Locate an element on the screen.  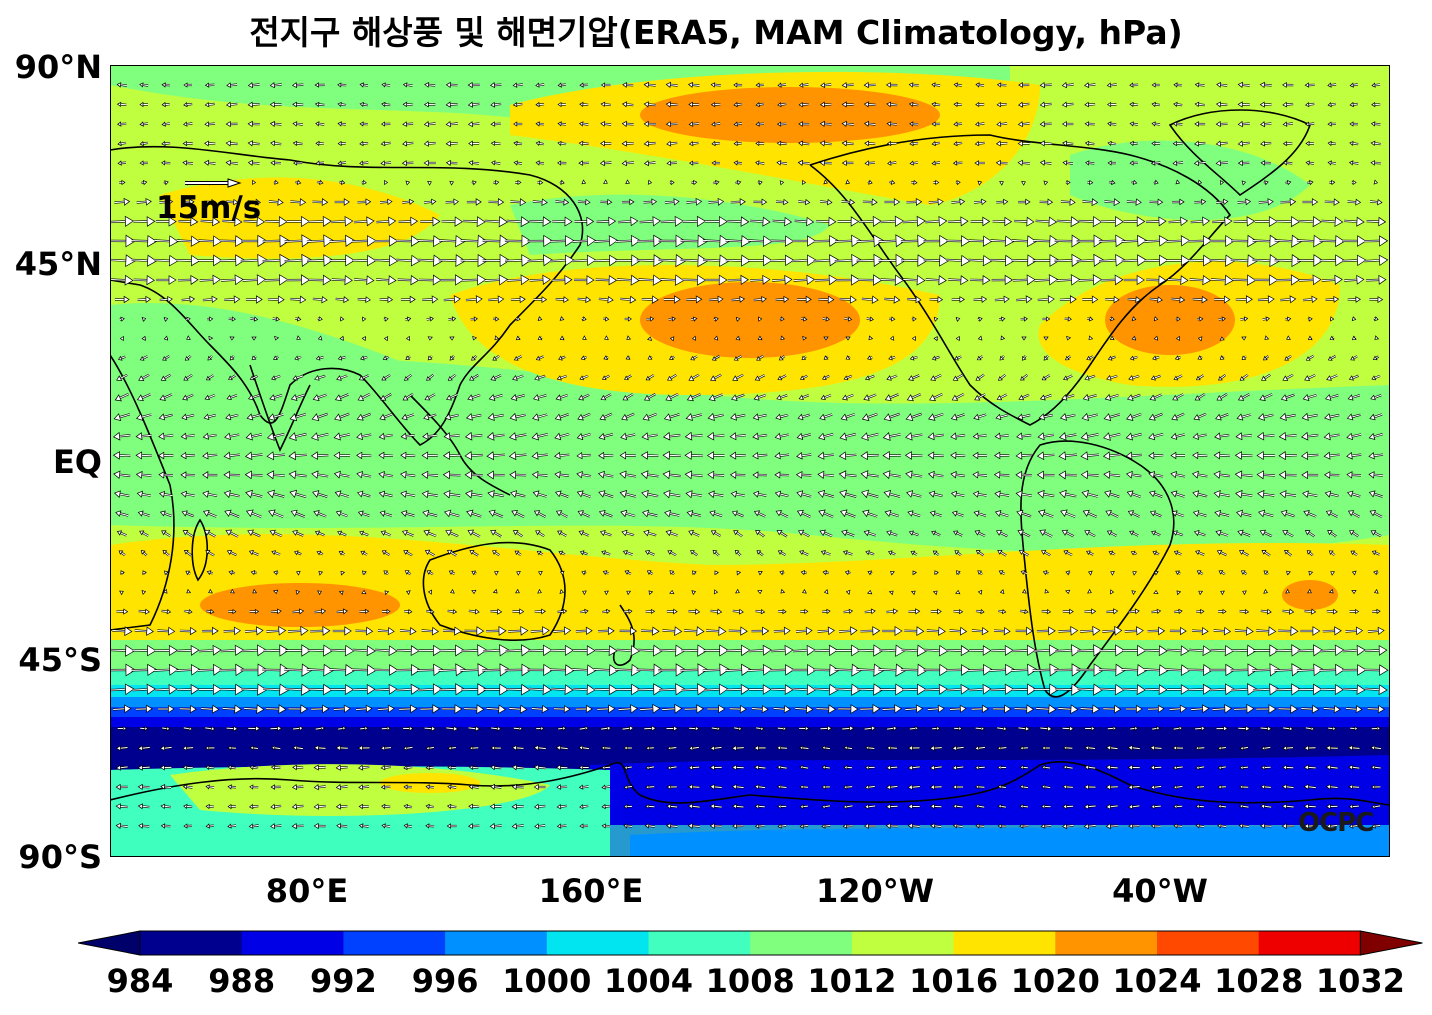
colorbar is located at coordinates (750, 943).